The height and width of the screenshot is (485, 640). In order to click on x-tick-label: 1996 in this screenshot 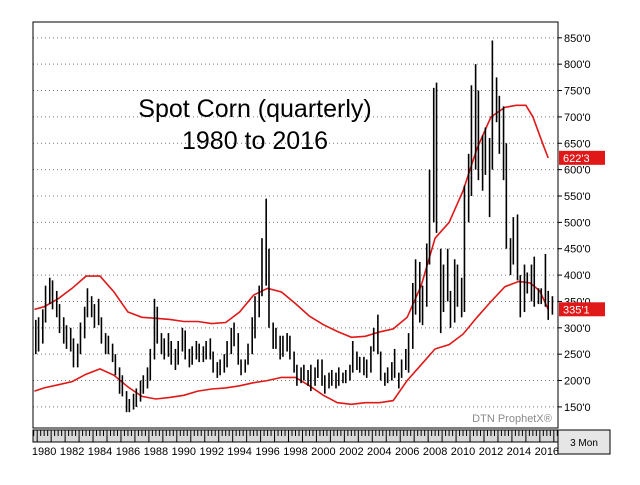, I will do `click(267, 452)`.